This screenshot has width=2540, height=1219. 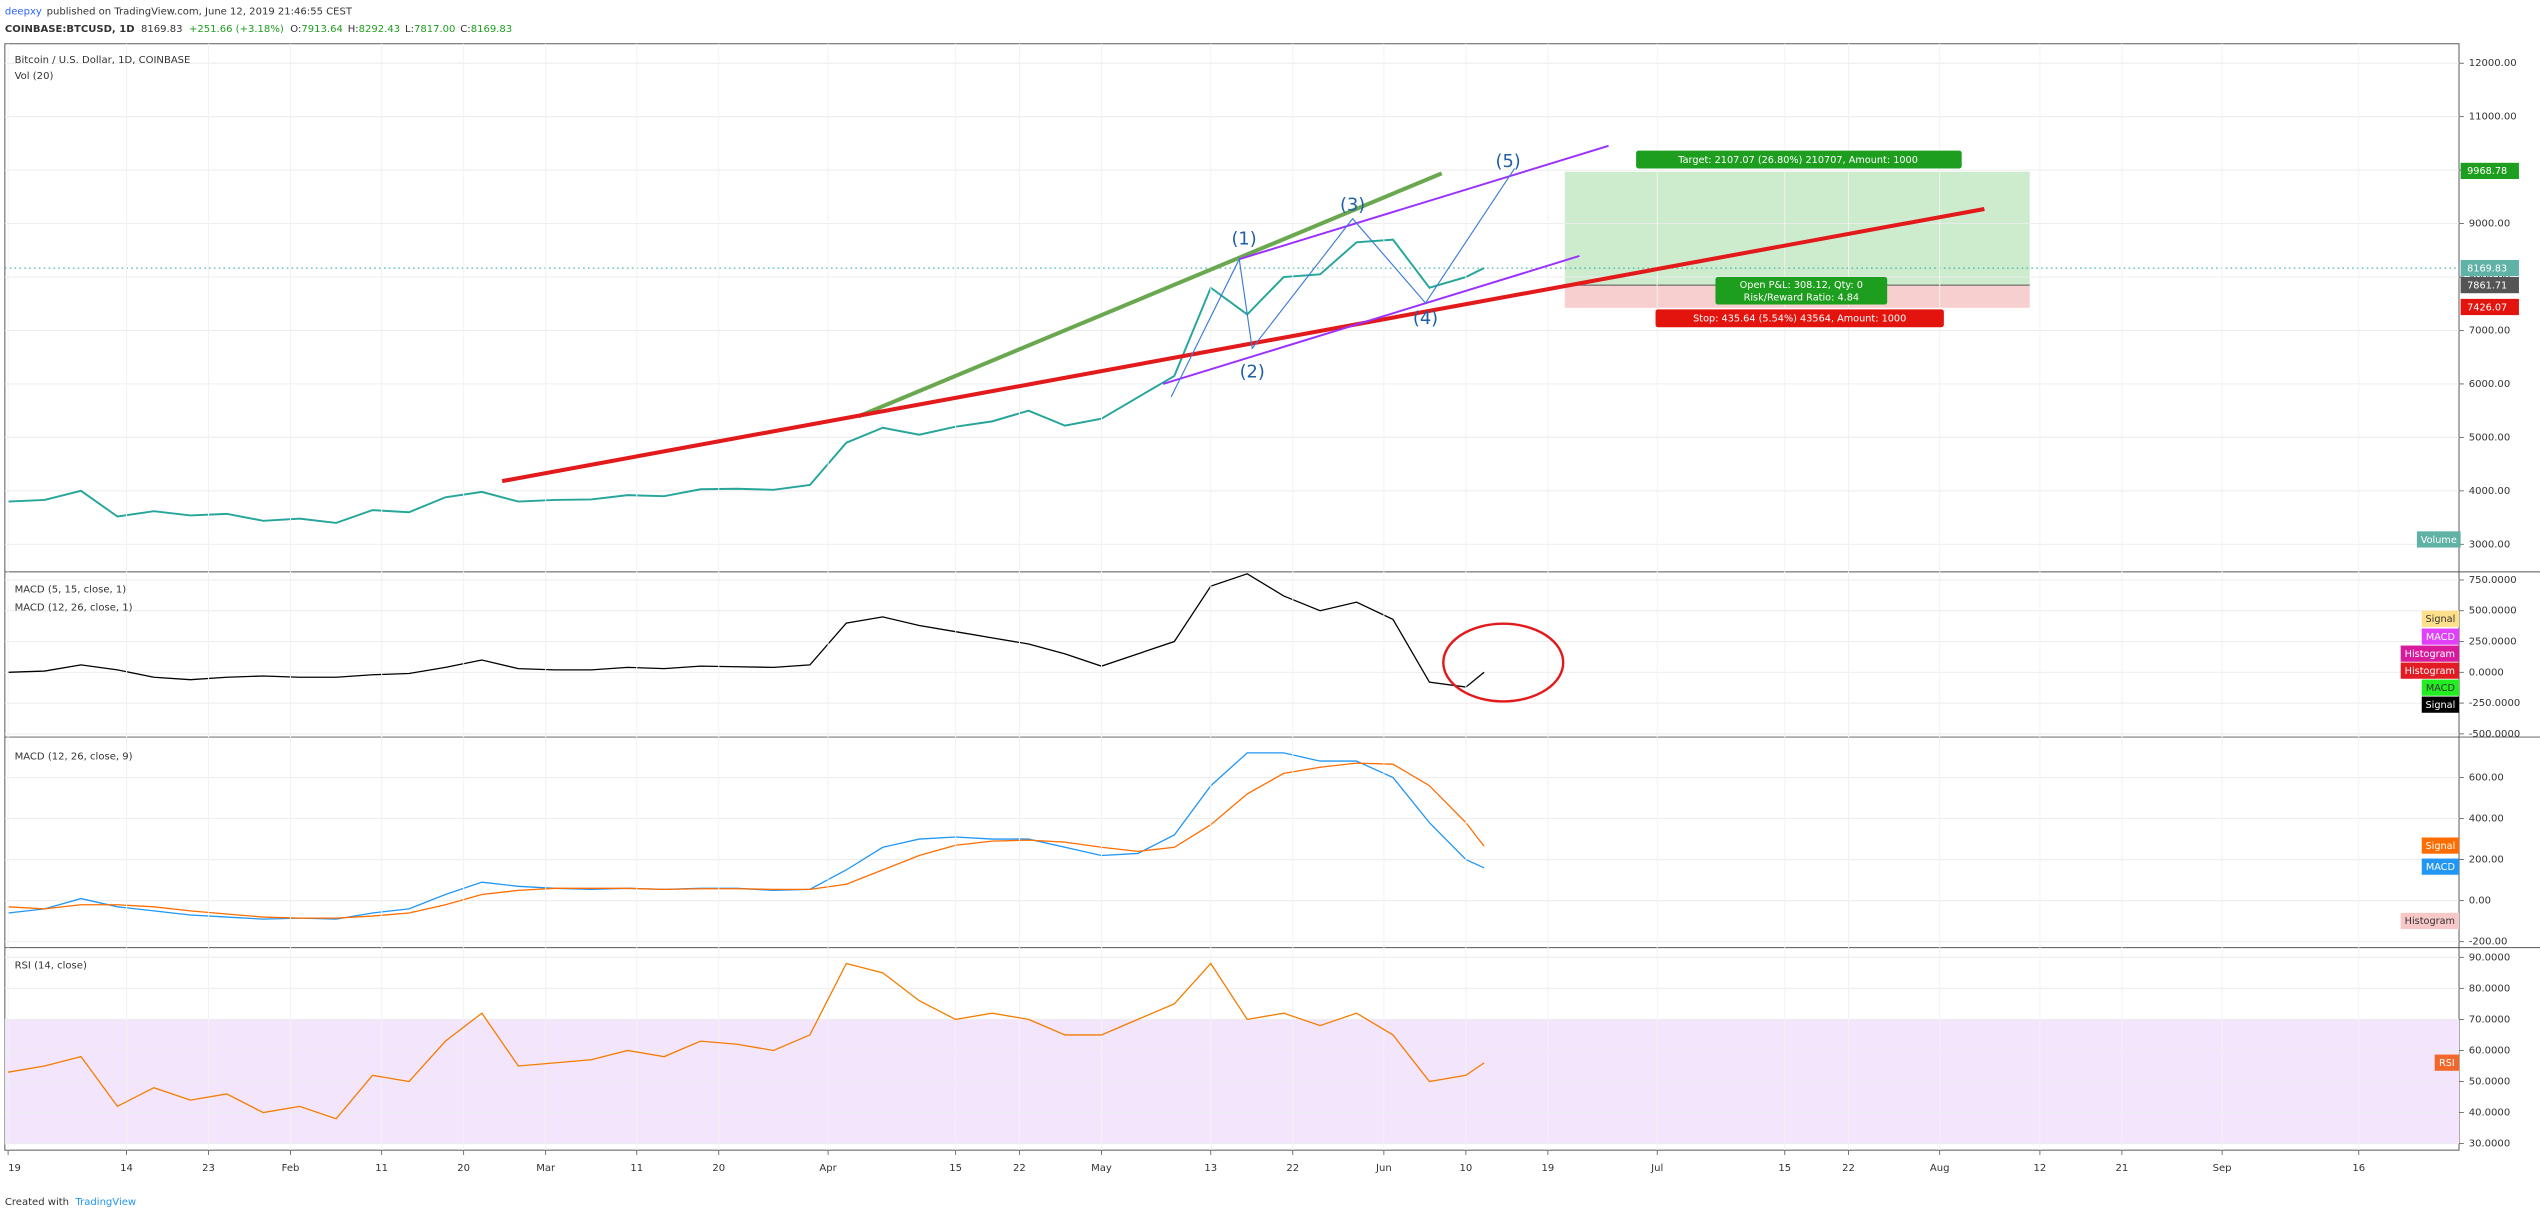 I want to click on y-tick-label: -500.0000, so click(x=2494, y=734).